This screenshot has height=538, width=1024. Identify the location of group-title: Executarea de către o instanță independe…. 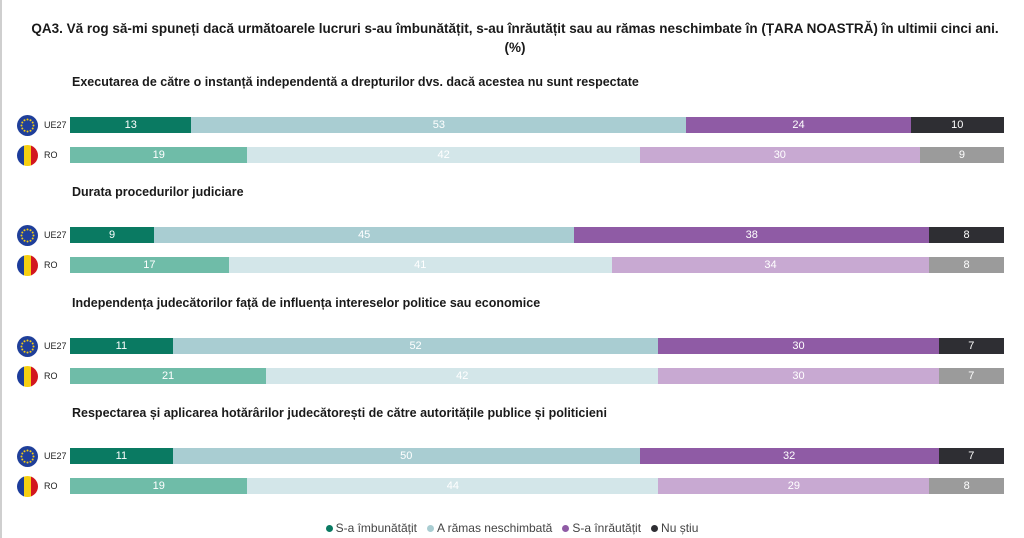
(355, 82).